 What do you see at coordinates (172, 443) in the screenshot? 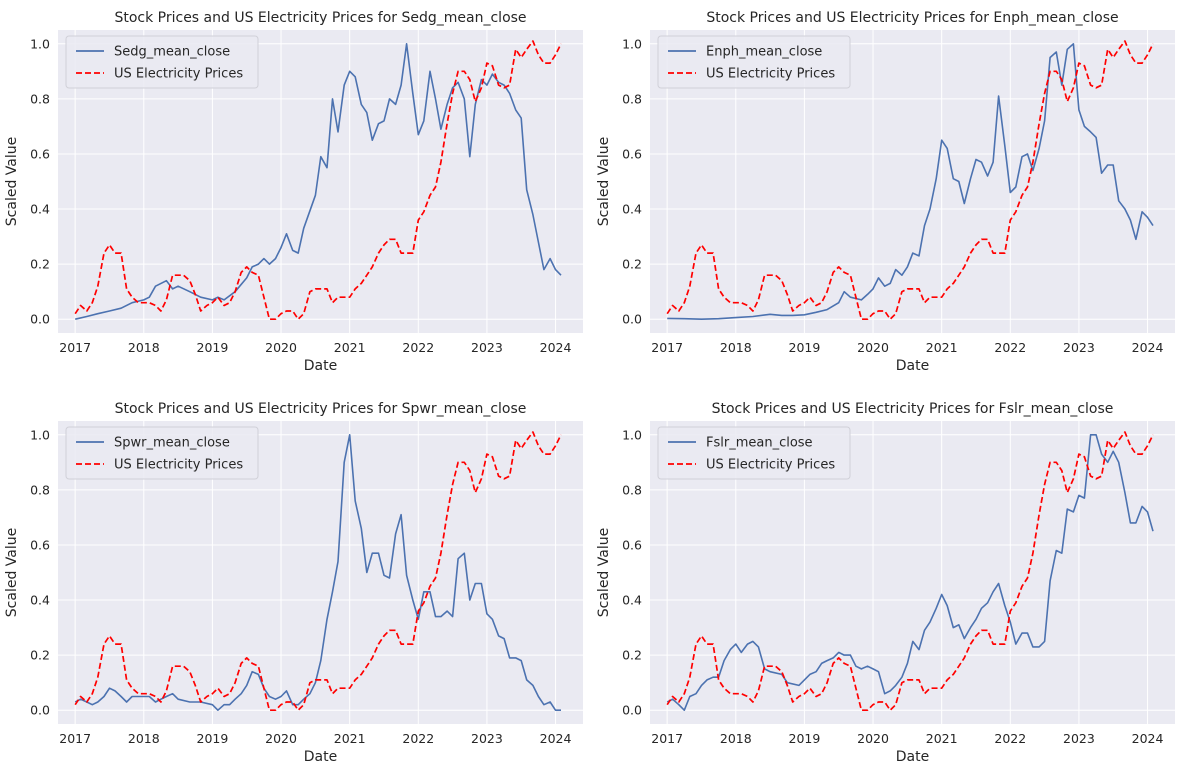
I see `legend-label: Spwr_mean_close` at bounding box center [172, 443].